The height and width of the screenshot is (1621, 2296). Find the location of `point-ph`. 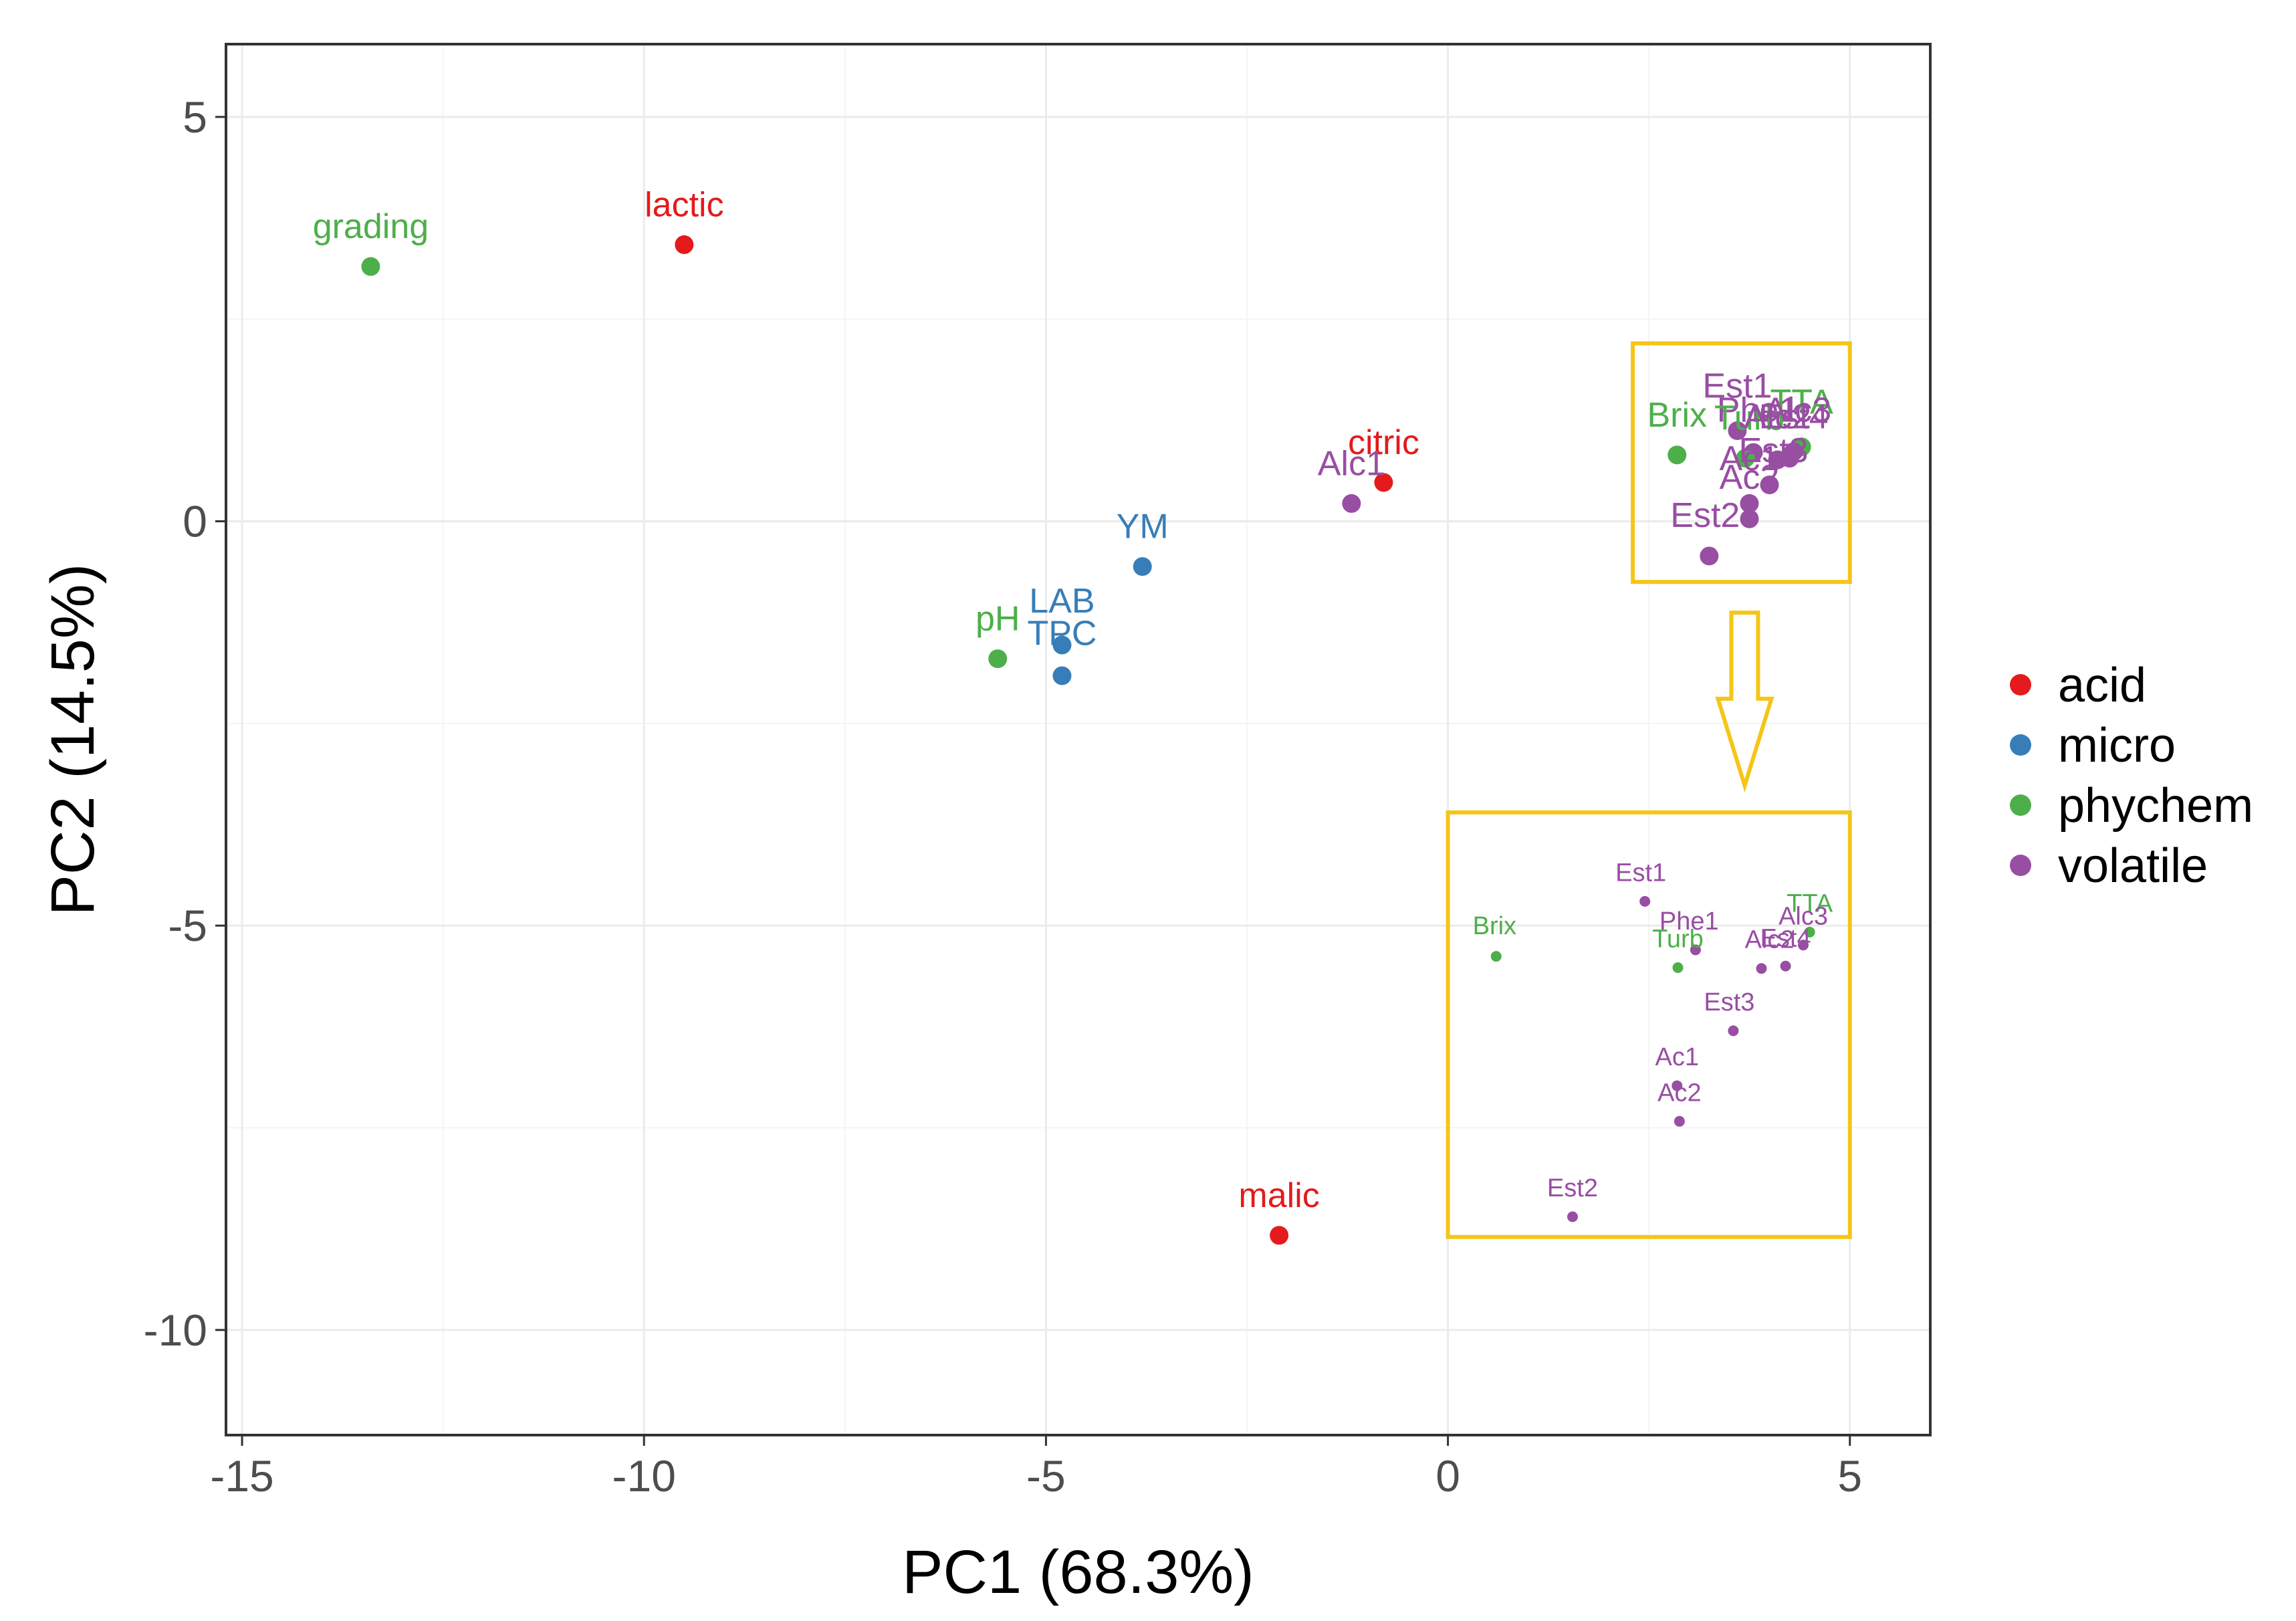

point-ph is located at coordinates (998, 659).